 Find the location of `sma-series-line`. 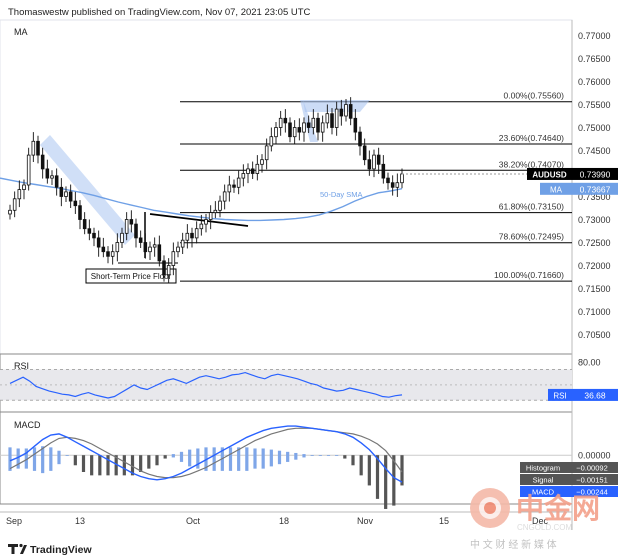

sma-series-line is located at coordinates (201, 199).